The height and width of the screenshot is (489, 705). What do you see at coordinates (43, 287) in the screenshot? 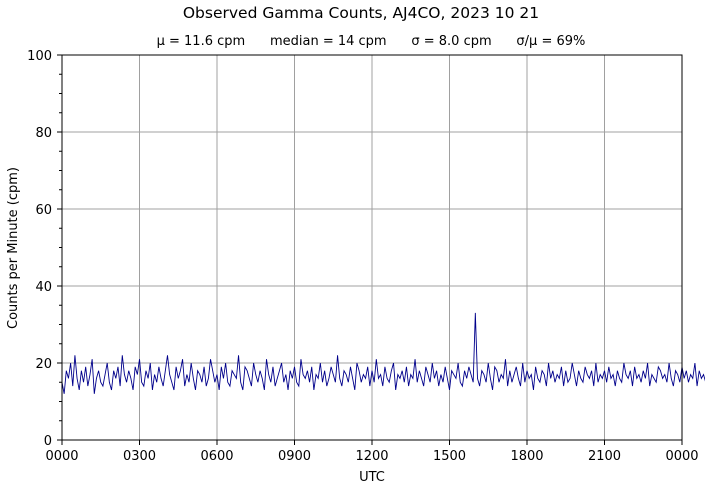
I see `y-tick-label: 40` at bounding box center [43, 287].